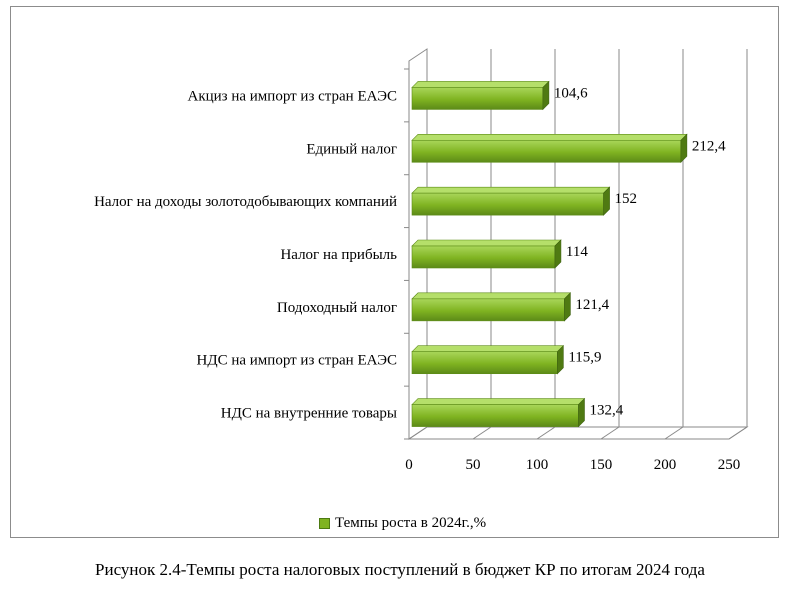 This screenshot has height=590, width=800. Describe the element at coordinates (665, 465) in the screenshot. I see `x-tick-label: 200` at that location.